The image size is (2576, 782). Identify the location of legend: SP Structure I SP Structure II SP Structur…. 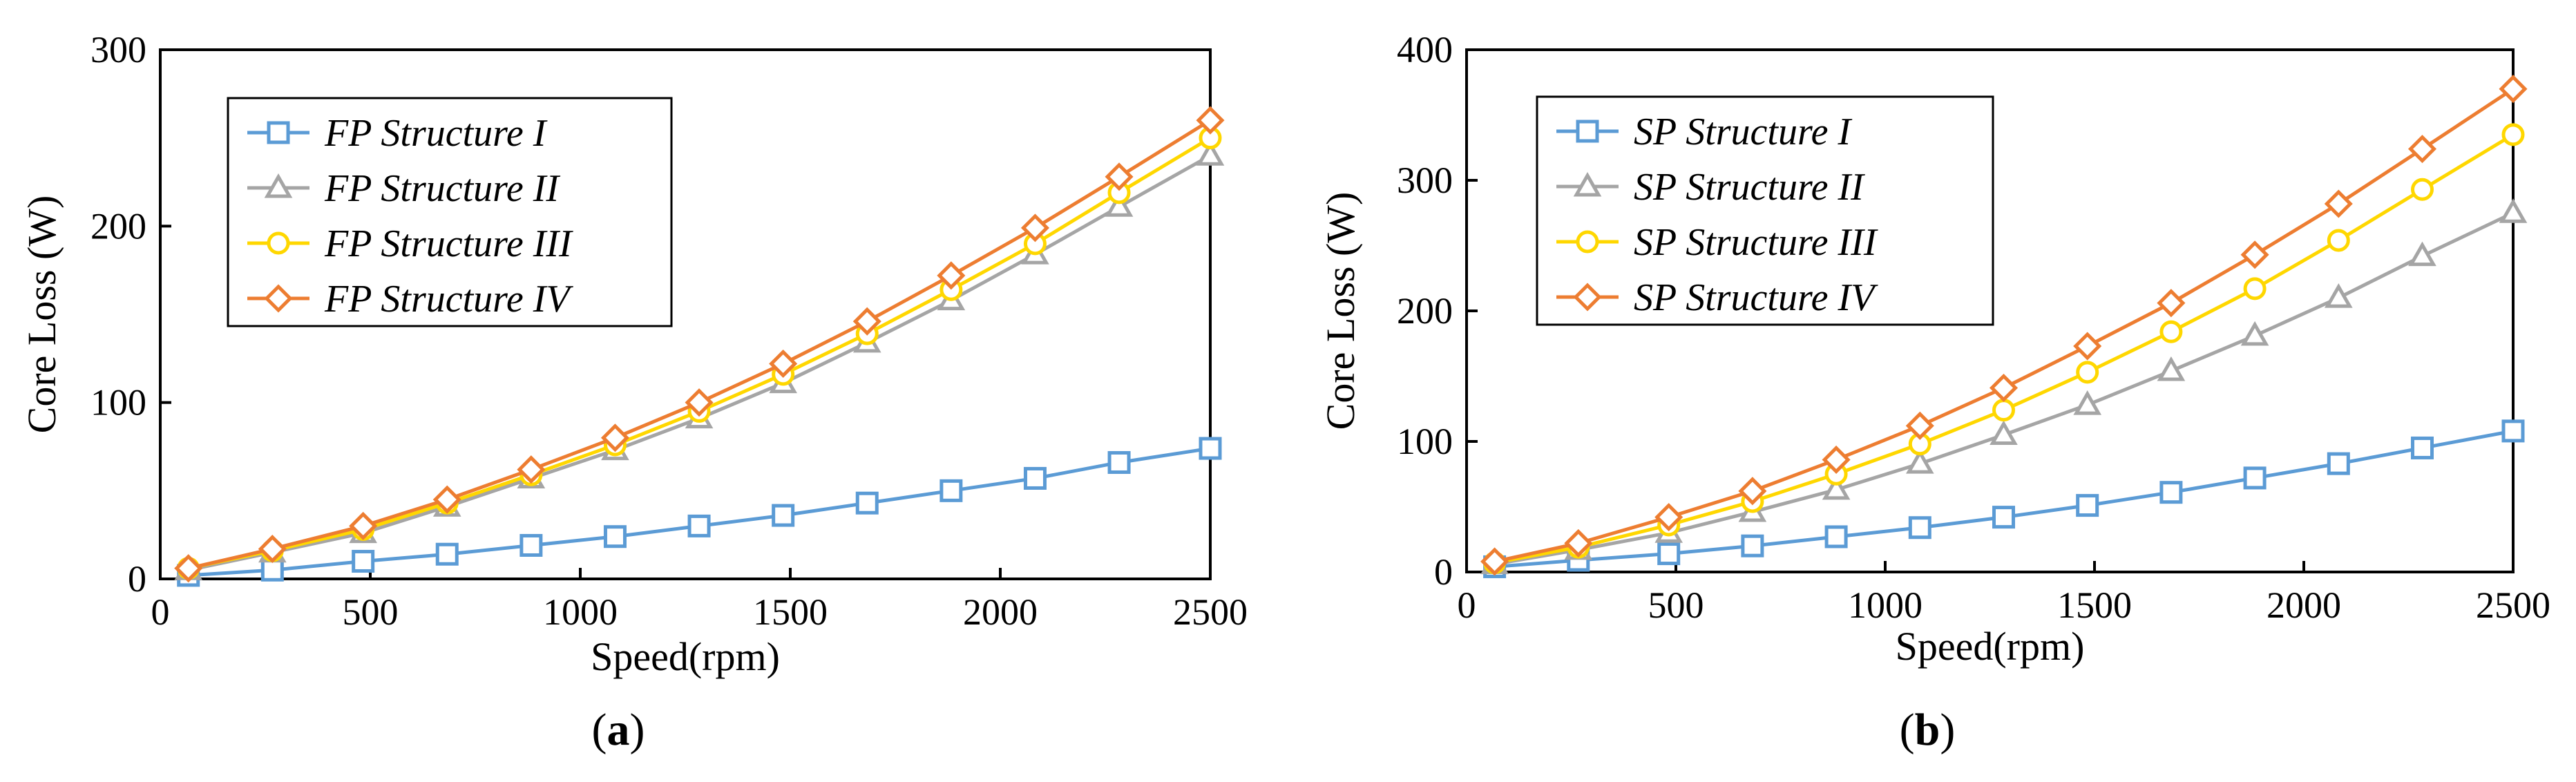
(1765, 210).